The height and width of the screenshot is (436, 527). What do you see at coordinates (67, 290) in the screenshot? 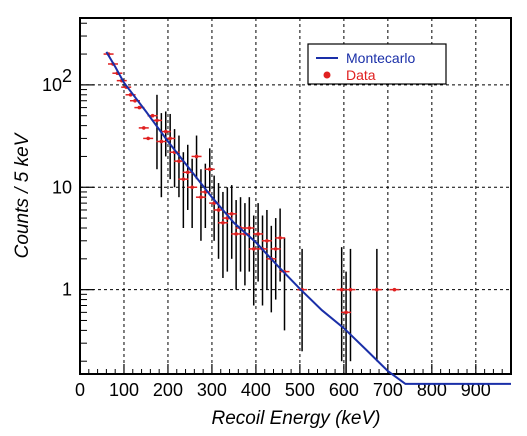
I see `y-tick-label: 1` at bounding box center [67, 290].